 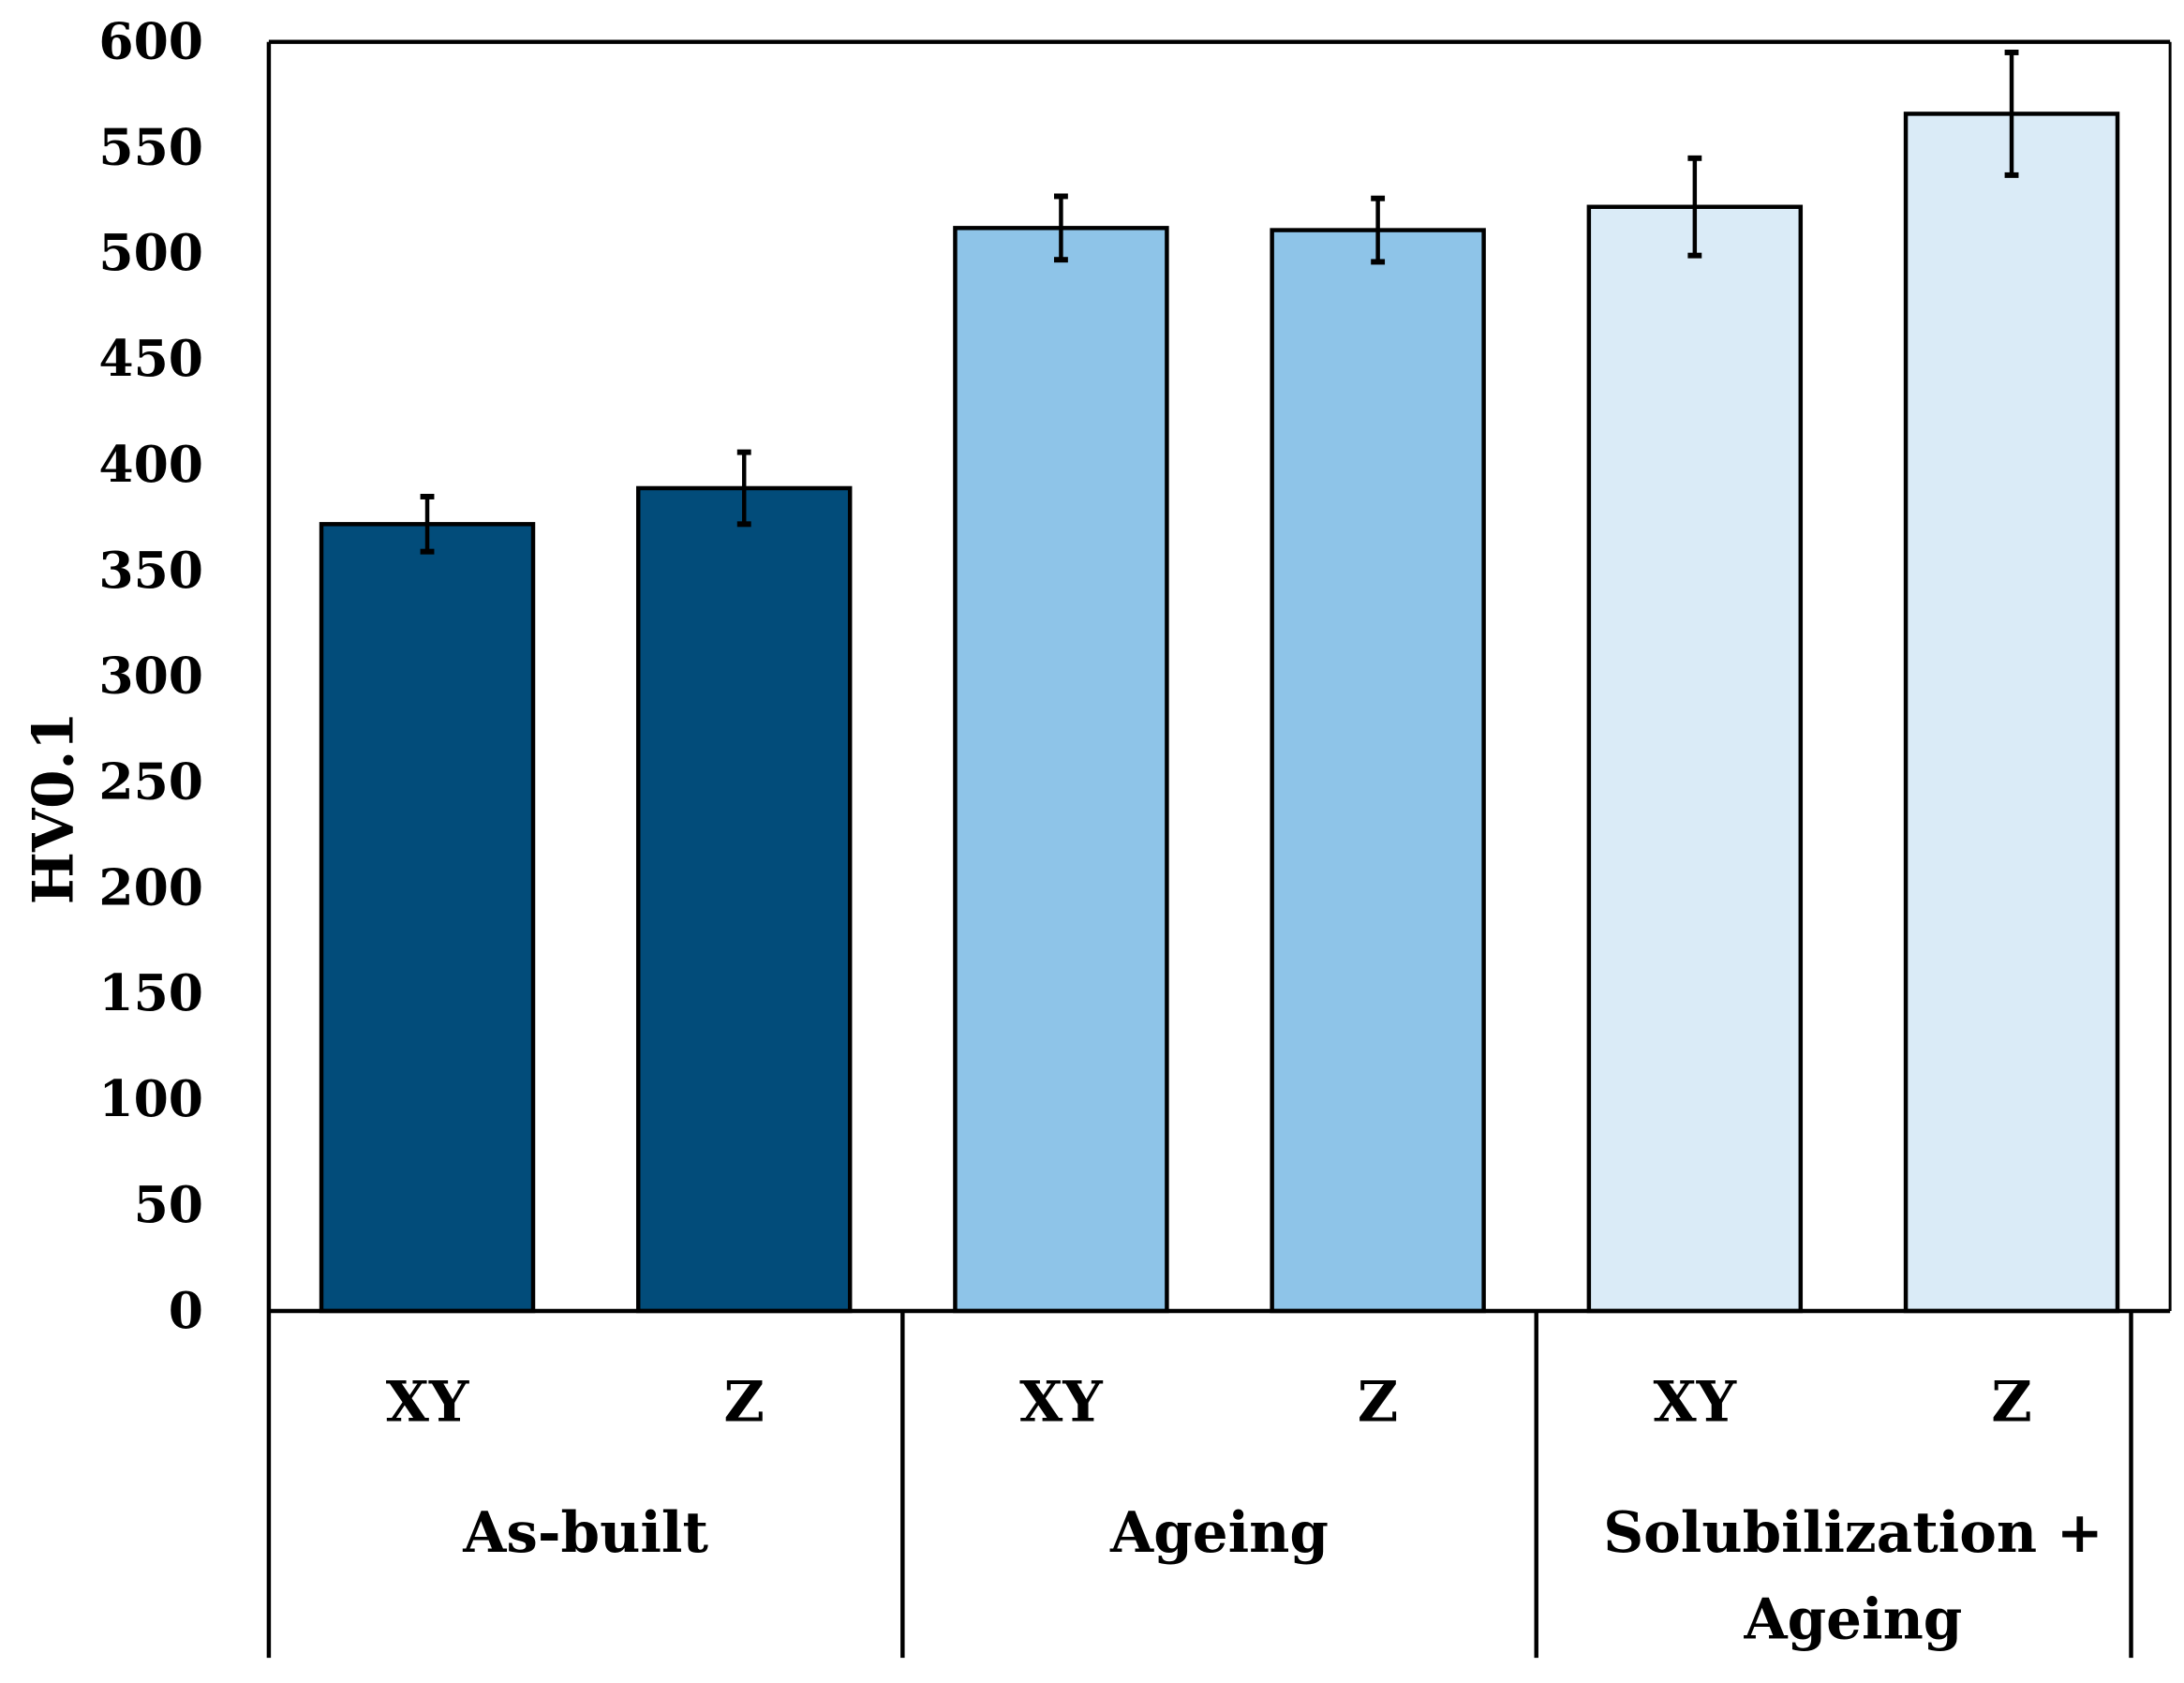 What do you see at coordinates (150, 992) in the screenshot?
I see `y-tick-label: 150` at bounding box center [150, 992].